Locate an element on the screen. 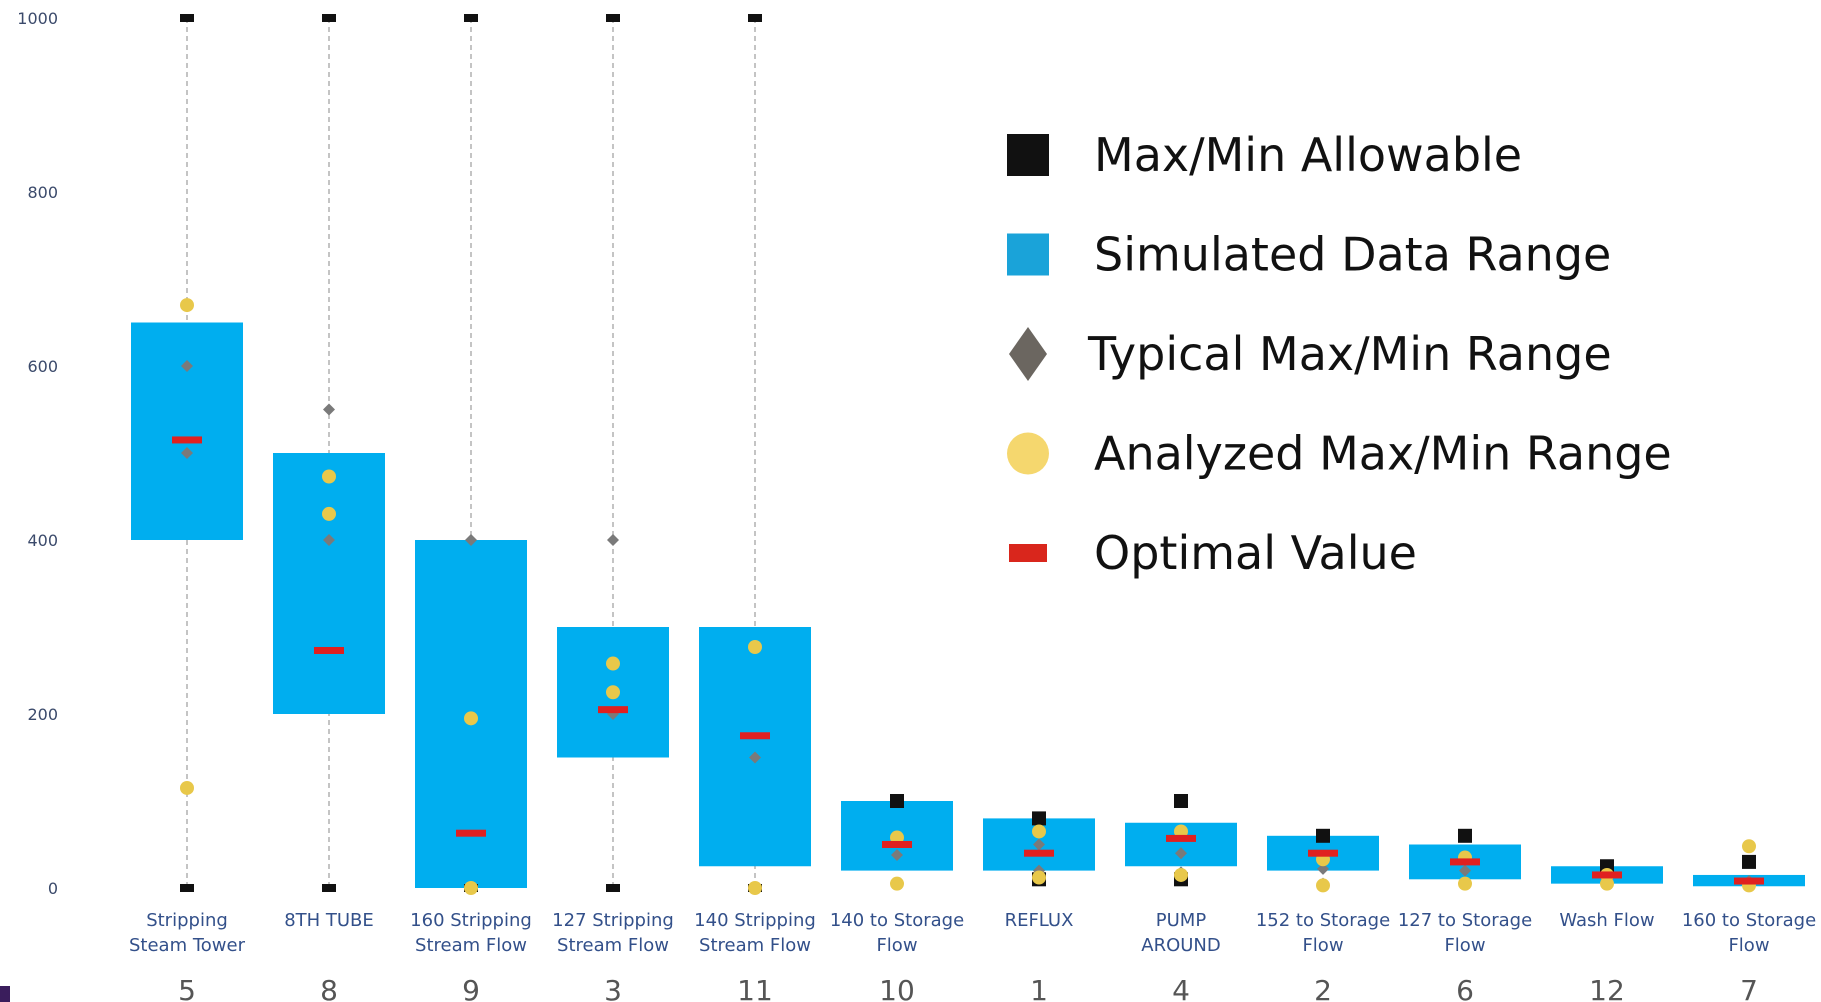 The image size is (1821, 1002). category-label-3-line1: 127 Stripping is located at coordinates (613, 920).